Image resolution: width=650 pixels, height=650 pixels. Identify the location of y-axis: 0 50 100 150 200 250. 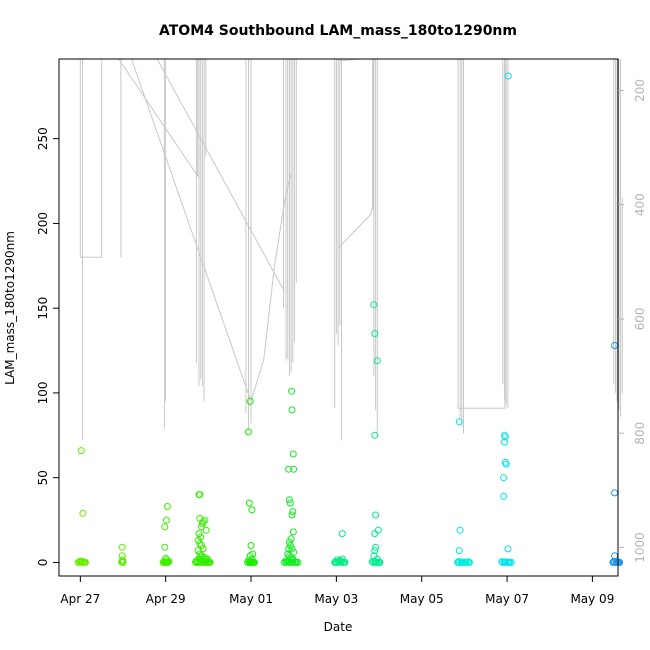
(47, 346).